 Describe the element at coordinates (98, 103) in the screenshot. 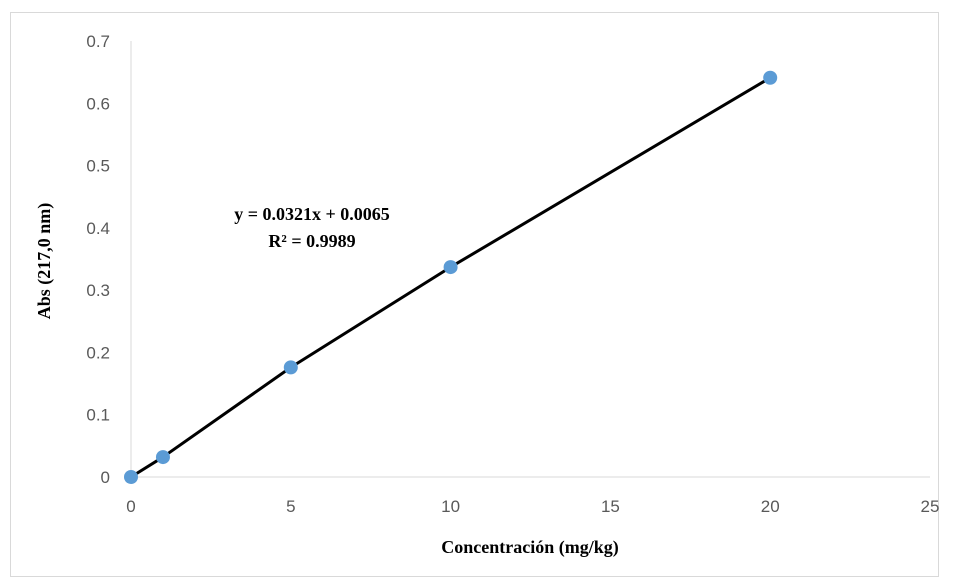

I see `y-tick-label: 0.6` at that location.